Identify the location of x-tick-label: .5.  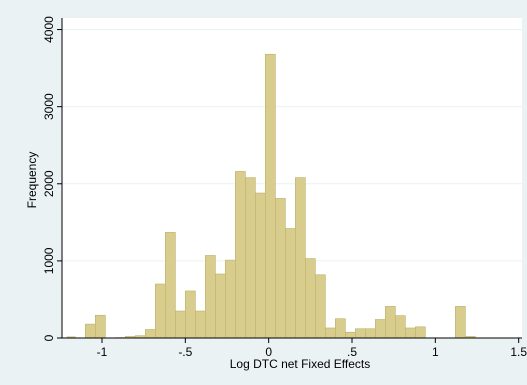
(352, 352).